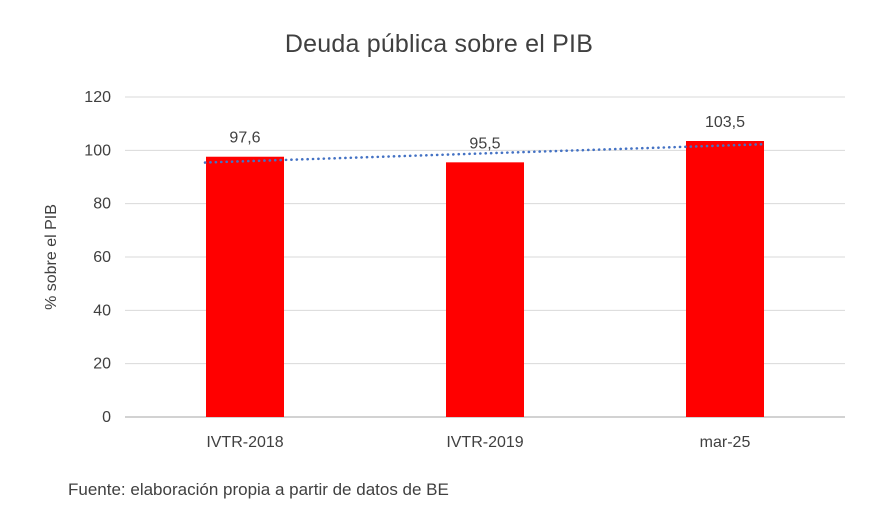 This screenshot has height=532, width=878. What do you see at coordinates (725, 442) in the screenshot?
I see `category-label: mar-25` at bounding box center [725, 442].